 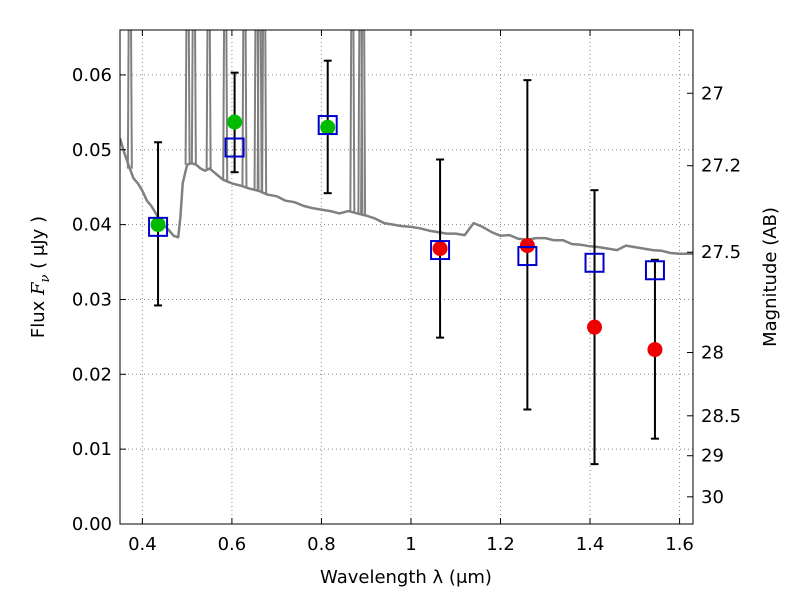 What do you see at coordinates (142, 544) in the screenshot?
I see `x-tick-label: 0.4` at bounding box center [142, 544].